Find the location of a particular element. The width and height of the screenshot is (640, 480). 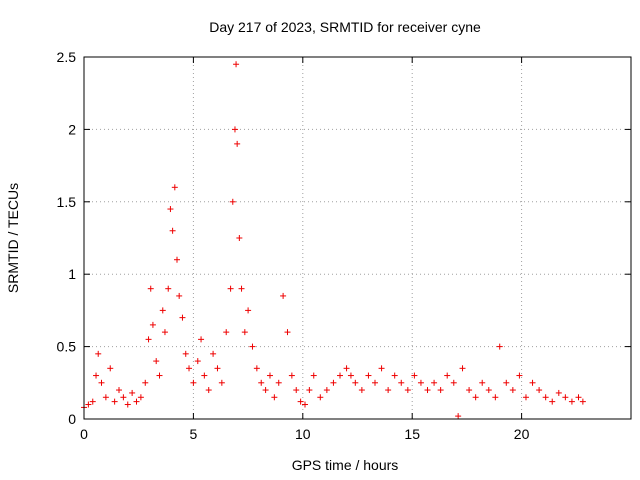

y-axis-label: SRMTID / TECUs is located at coordinates (13, 238).